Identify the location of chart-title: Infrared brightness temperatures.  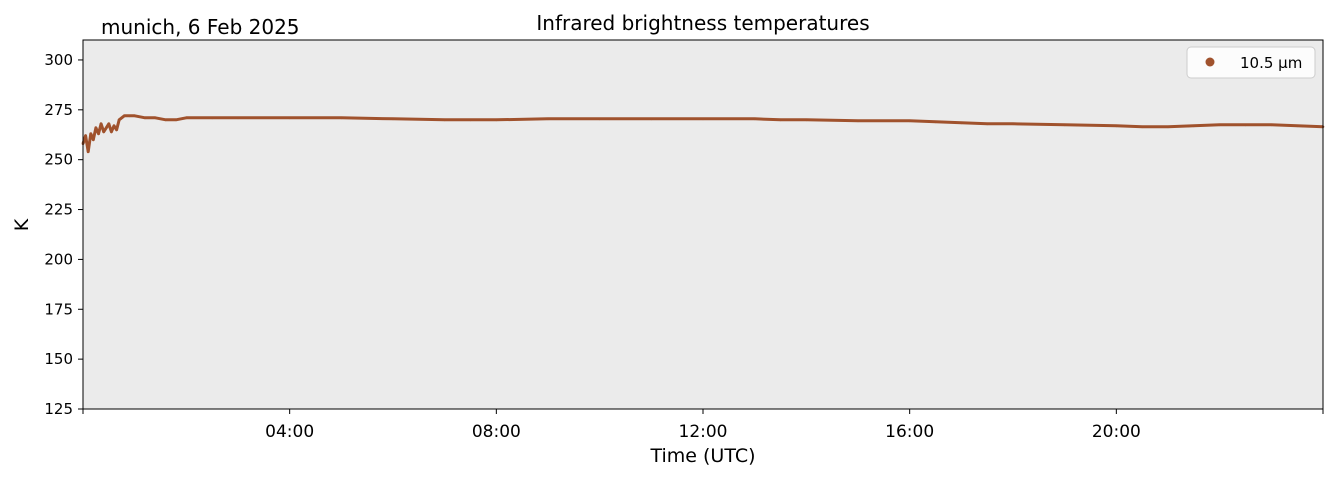
(702, 23).